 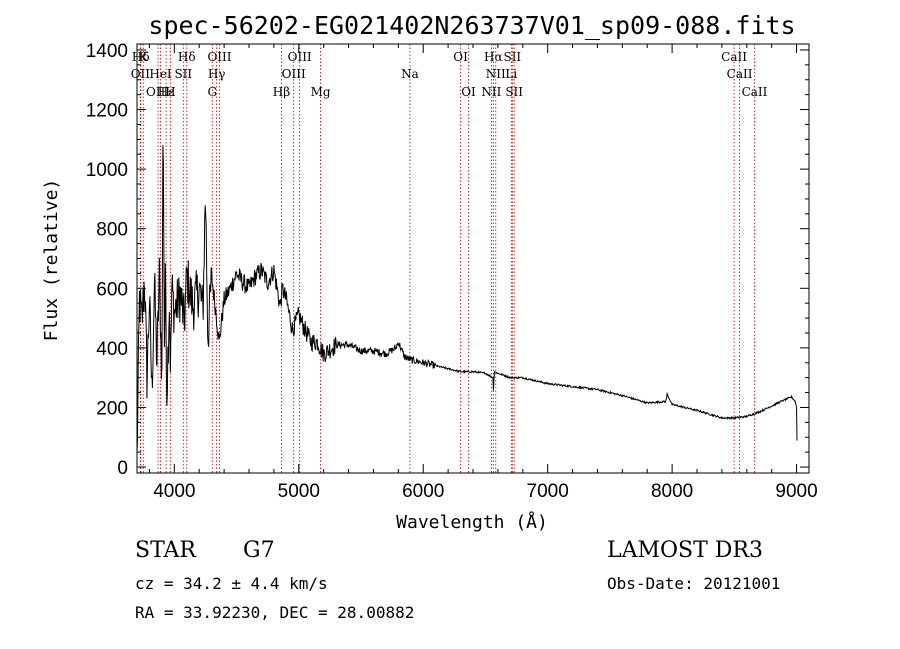 What do you see at coordinates (493, 57) in the screenshot?
I see `line-label-6: Hα` at bounding box center [493, 57].